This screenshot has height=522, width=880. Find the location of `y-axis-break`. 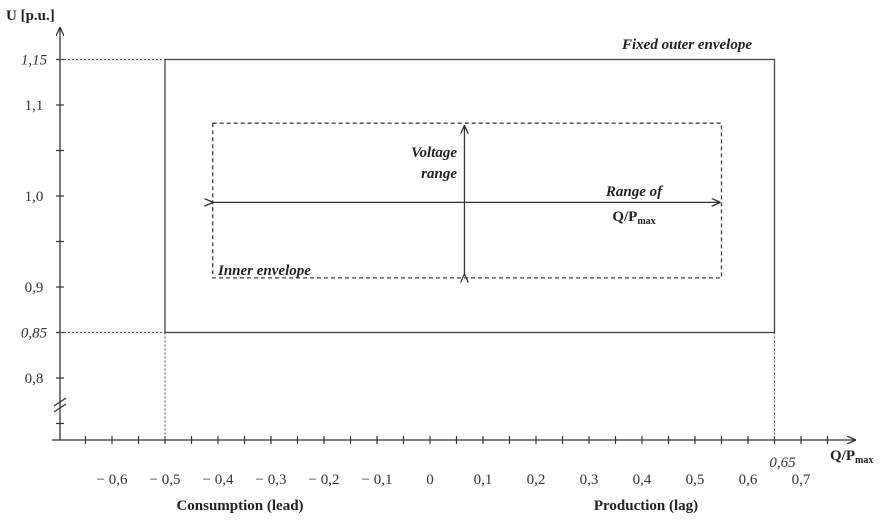

y-axis-break is located at coordinates (60, 405).